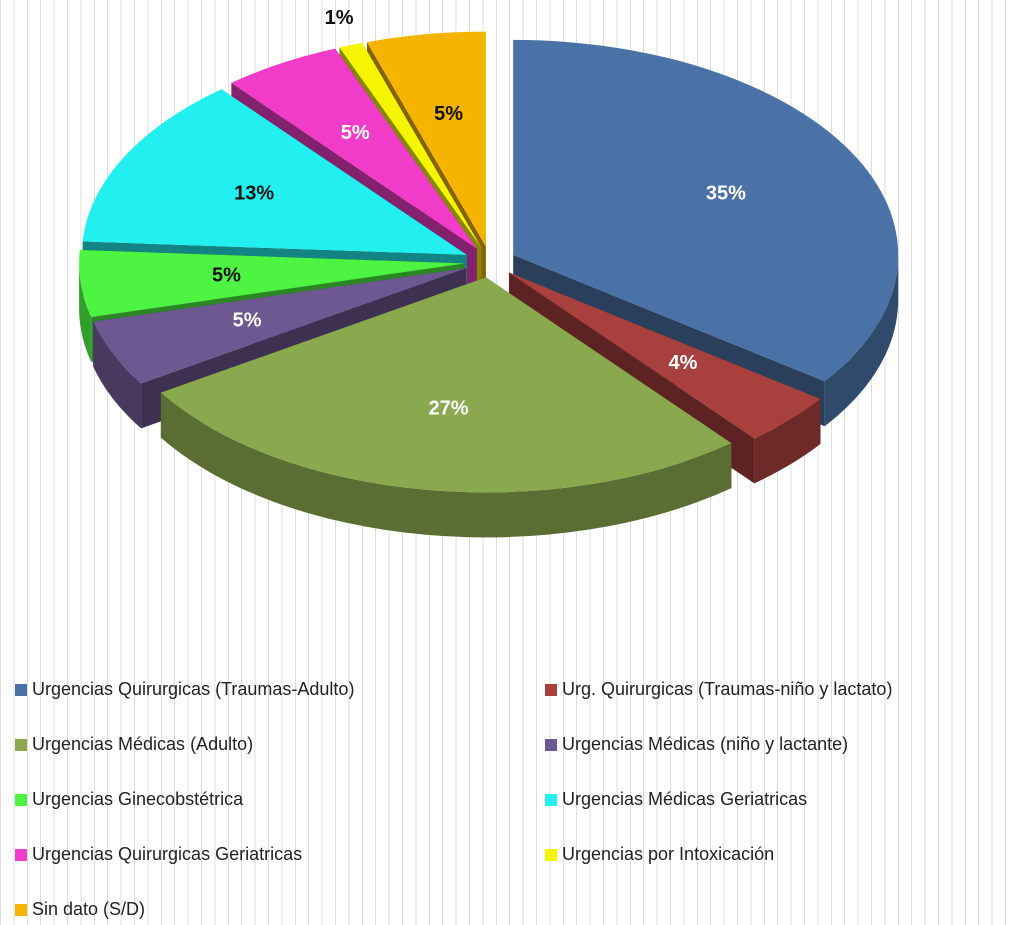  Describe the element at coordinates (683, 363) in the screenshot. I see `data-label: 4%` at that location.